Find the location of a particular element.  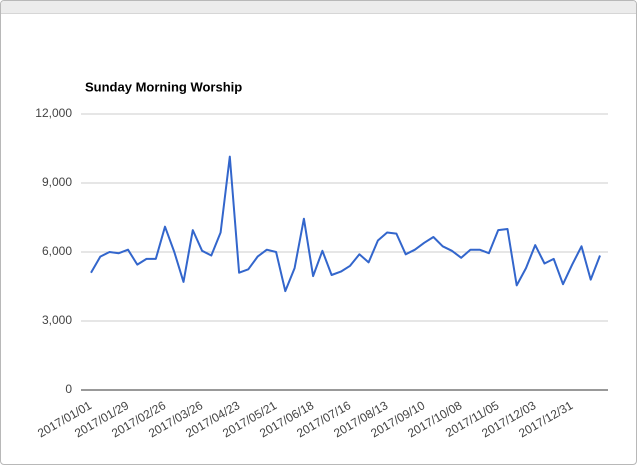

y-tick-label: 9,000 is located at coordinates (57, 182).